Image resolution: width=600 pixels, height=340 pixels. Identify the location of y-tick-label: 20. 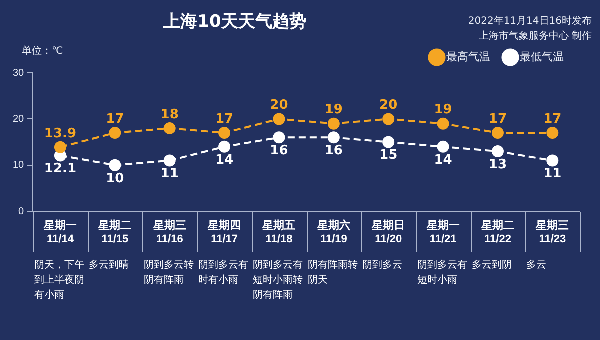
(19, 119).